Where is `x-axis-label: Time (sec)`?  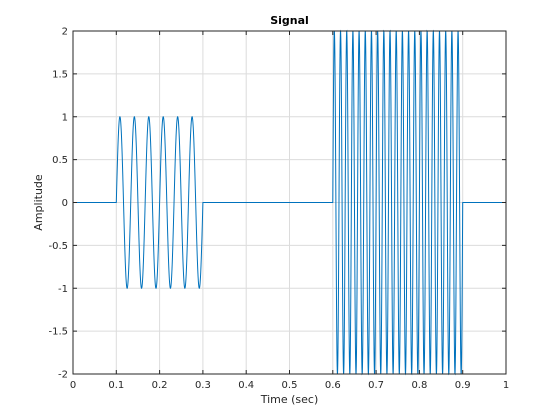 x-axis-label: Time (sec) is located at coordinates (289, 399).